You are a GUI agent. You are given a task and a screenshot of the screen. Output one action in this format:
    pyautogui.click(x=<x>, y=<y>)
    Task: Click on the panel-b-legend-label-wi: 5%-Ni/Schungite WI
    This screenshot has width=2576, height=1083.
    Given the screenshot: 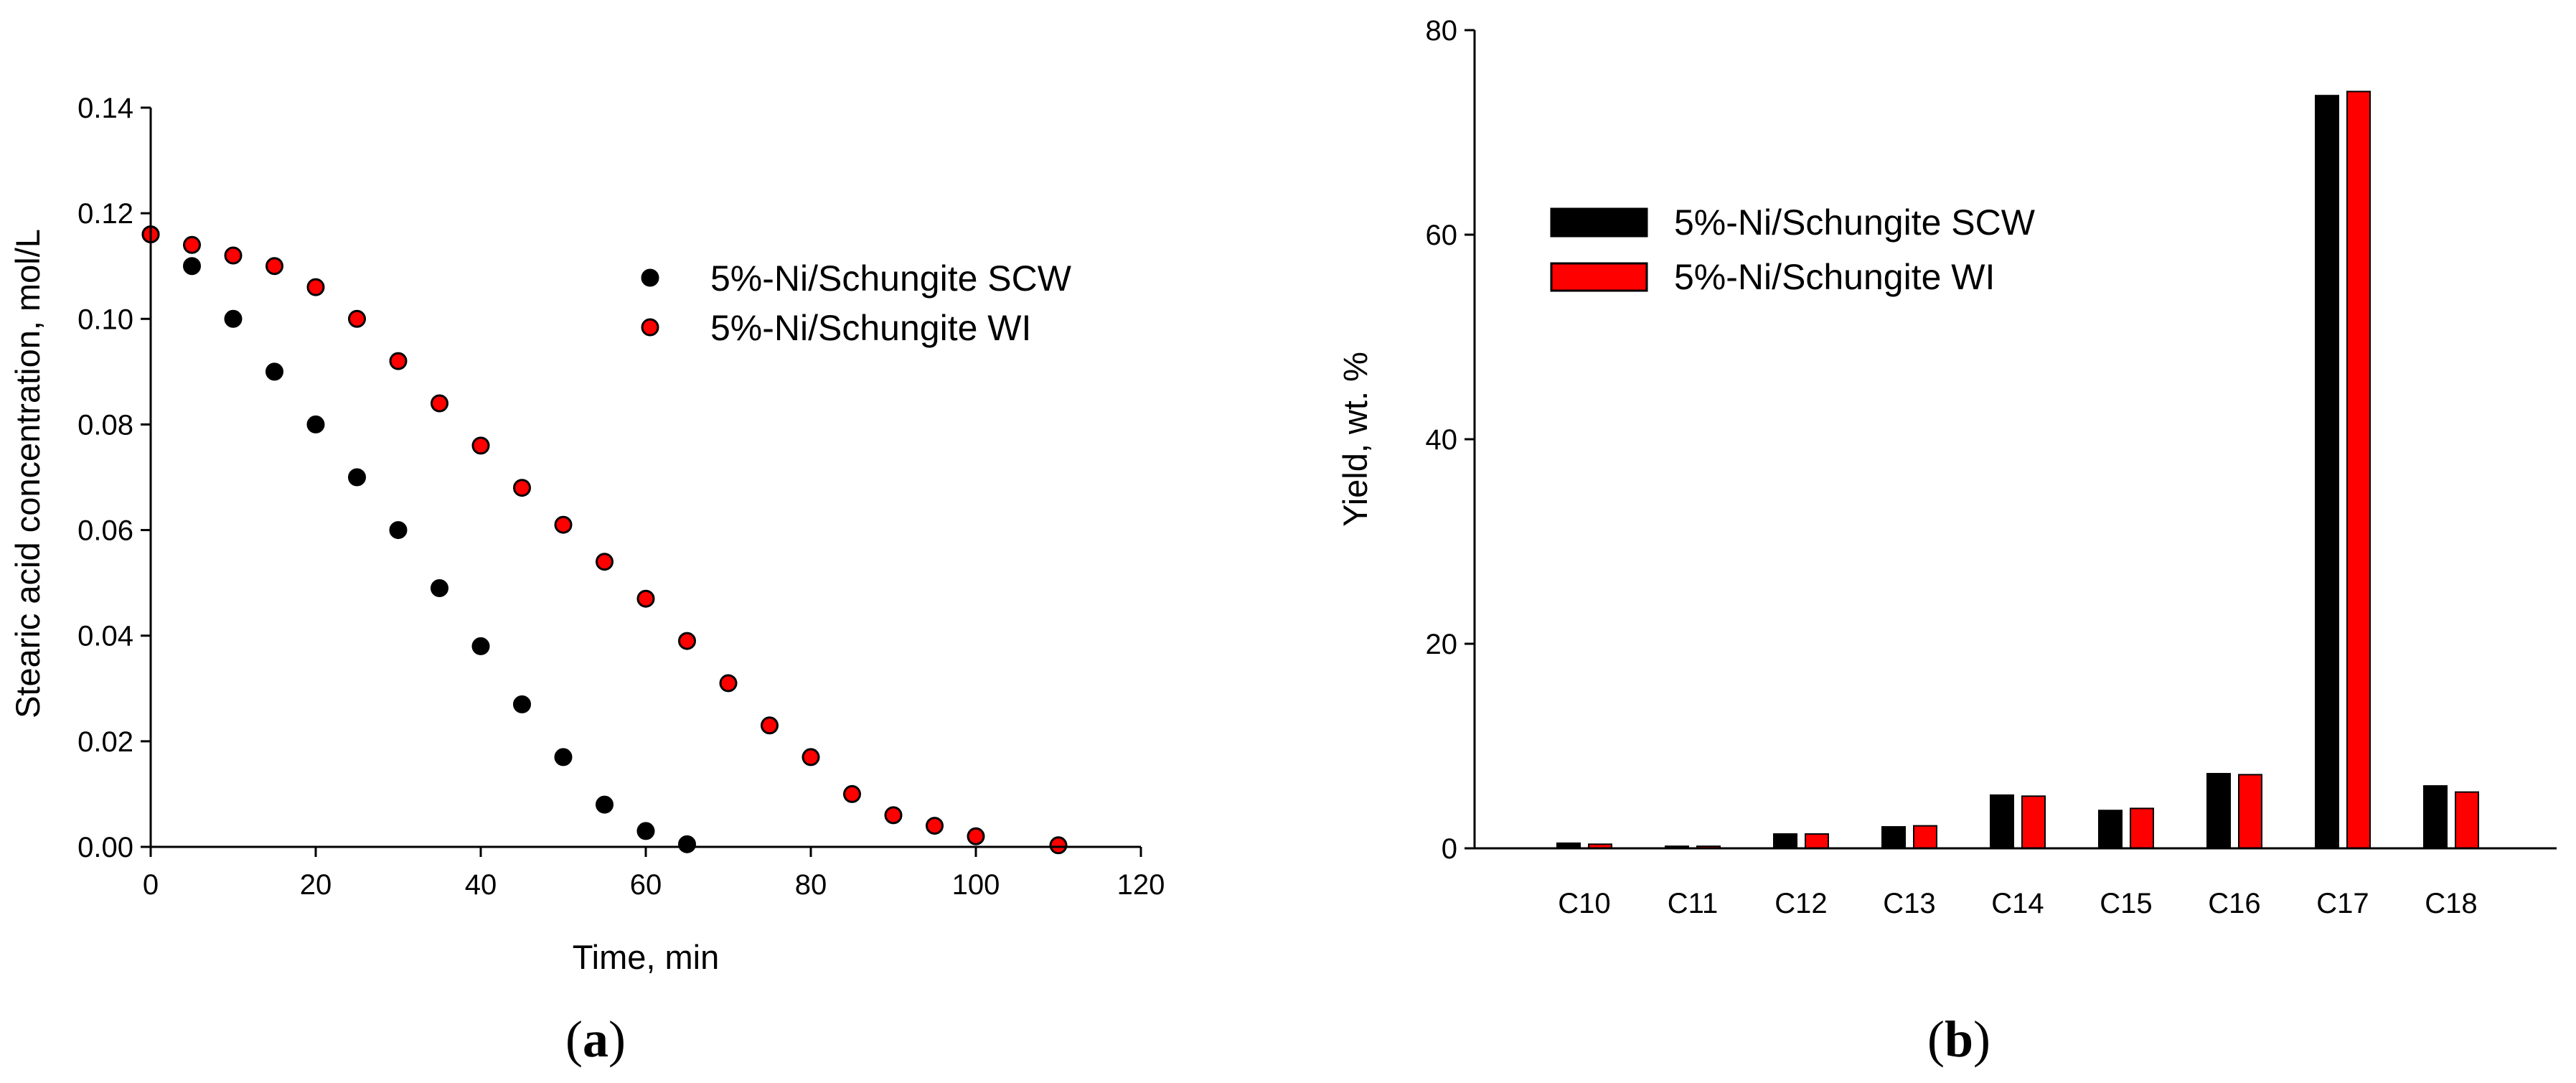 What is the action you would take?
    pyautogui.click(x=1834, y=277)
    